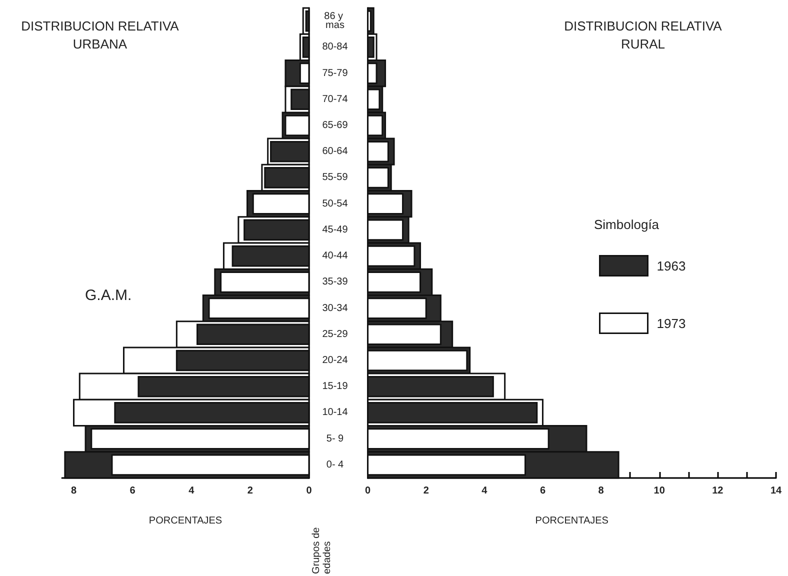 The image size is (788, 576). What do you see at coordinates (322, 549) in the screenshot?
I see `y-axis-title: Grupos de edades` at bounding box center [322, 549].